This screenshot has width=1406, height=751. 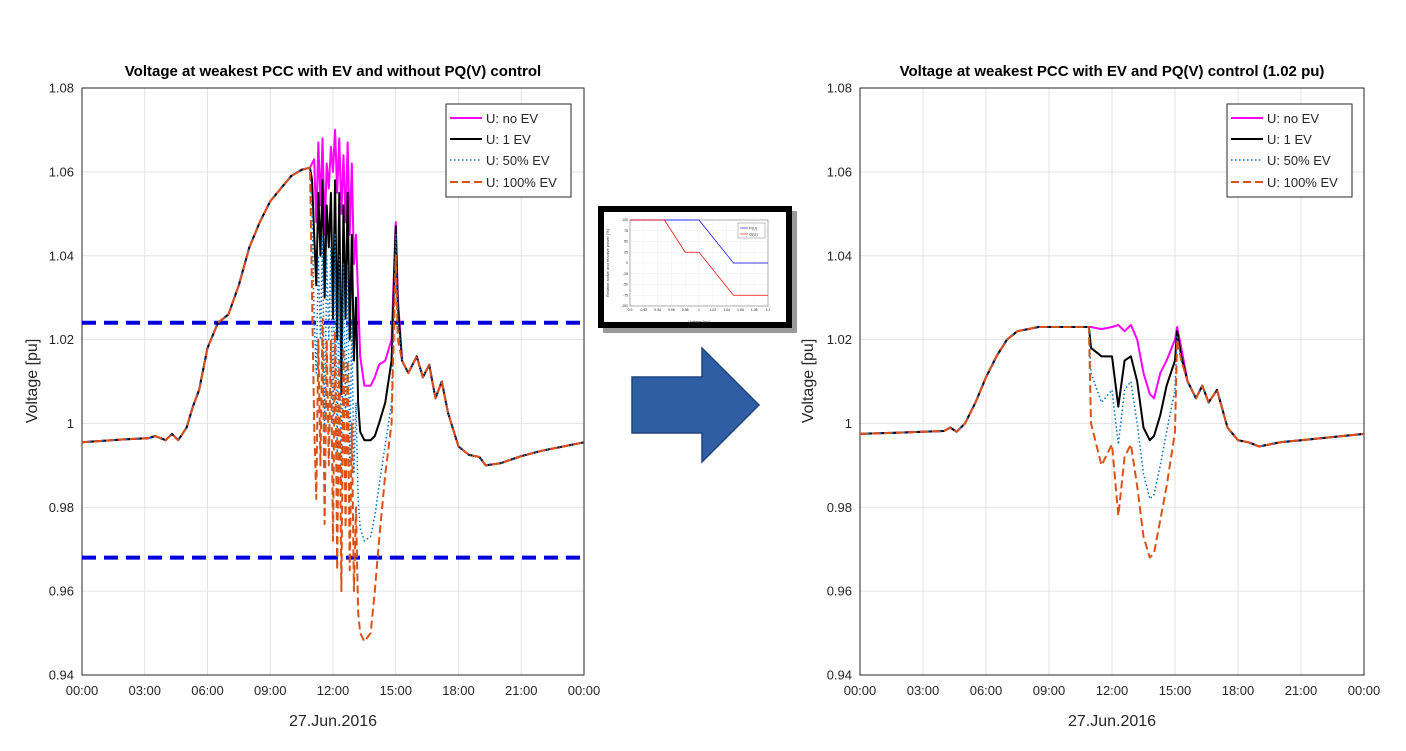 What do you see at coordinates (607, 262) in the screenshot?
I see `y-axis-label: Relative active and reactive power (%)` at bounding box center [607, 262].